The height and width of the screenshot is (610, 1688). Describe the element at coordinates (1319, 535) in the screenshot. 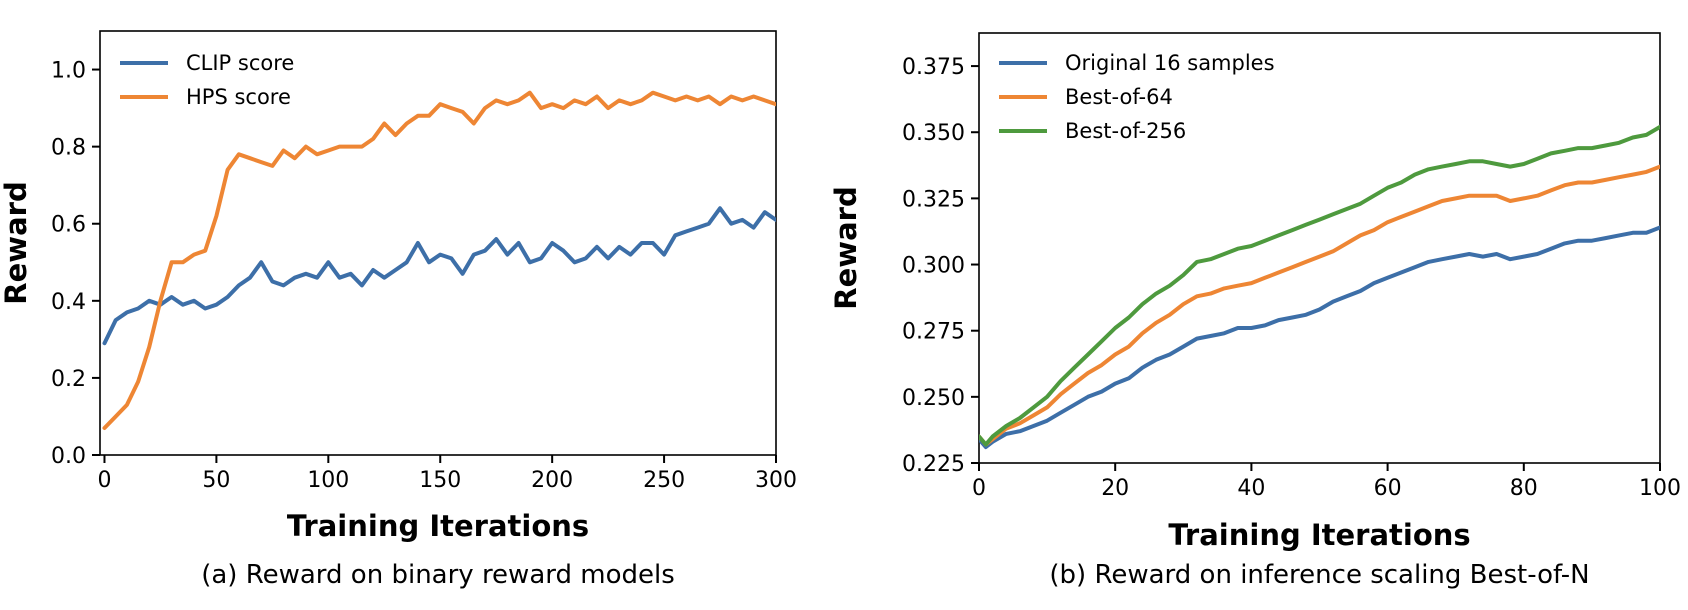

I see `x-axis-title-b: Training Iterations` at that location.